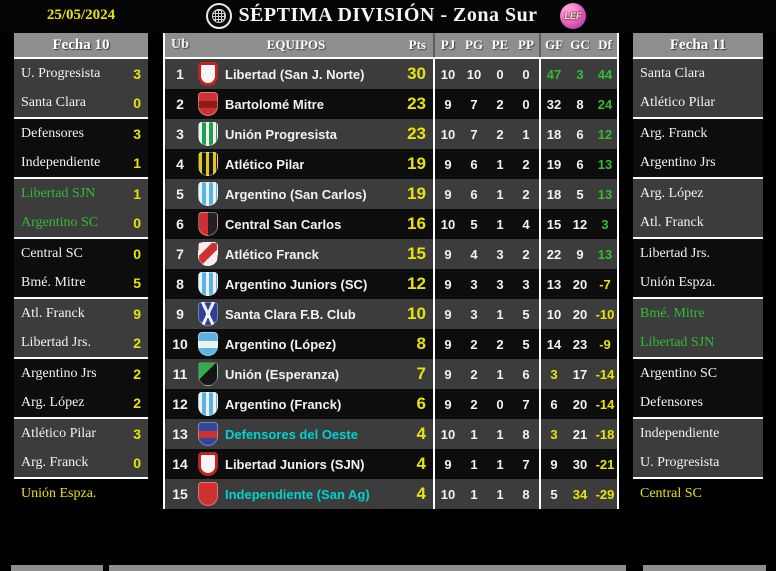 Image resolution: width=776 pixels, height=571 pixels. Describe the element at coordinates (605, 434) in the screenshot. I see `df-value: -18` at that location.